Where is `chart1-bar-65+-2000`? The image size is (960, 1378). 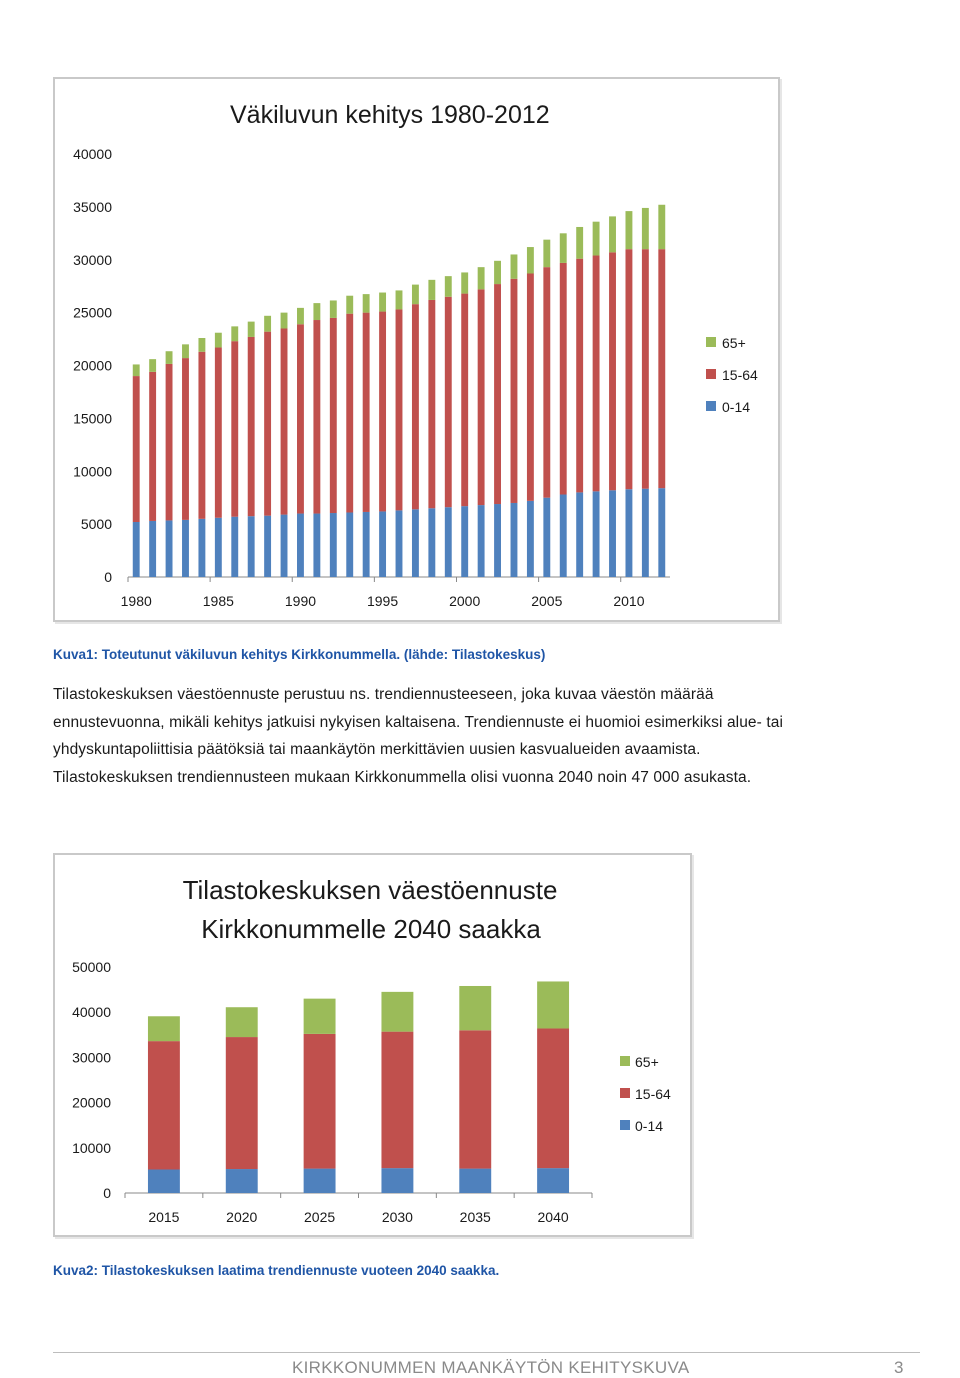
chart1-bar-65+-2000 is located at coordinates (465, 283).